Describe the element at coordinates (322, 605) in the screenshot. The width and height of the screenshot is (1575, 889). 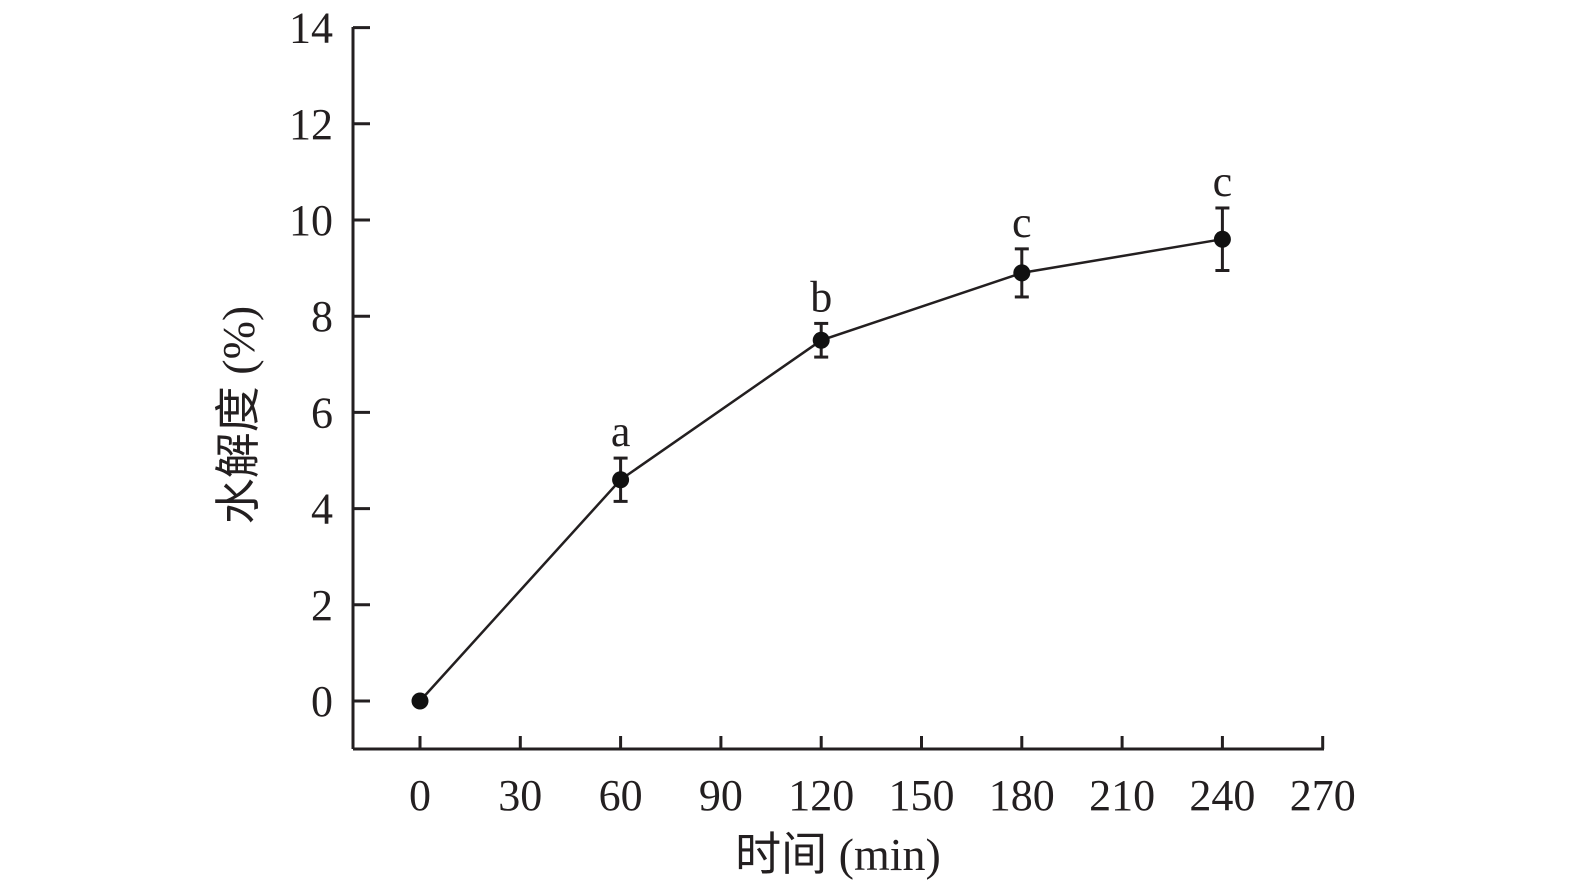
I see `y-tick-label: 2` at that location.